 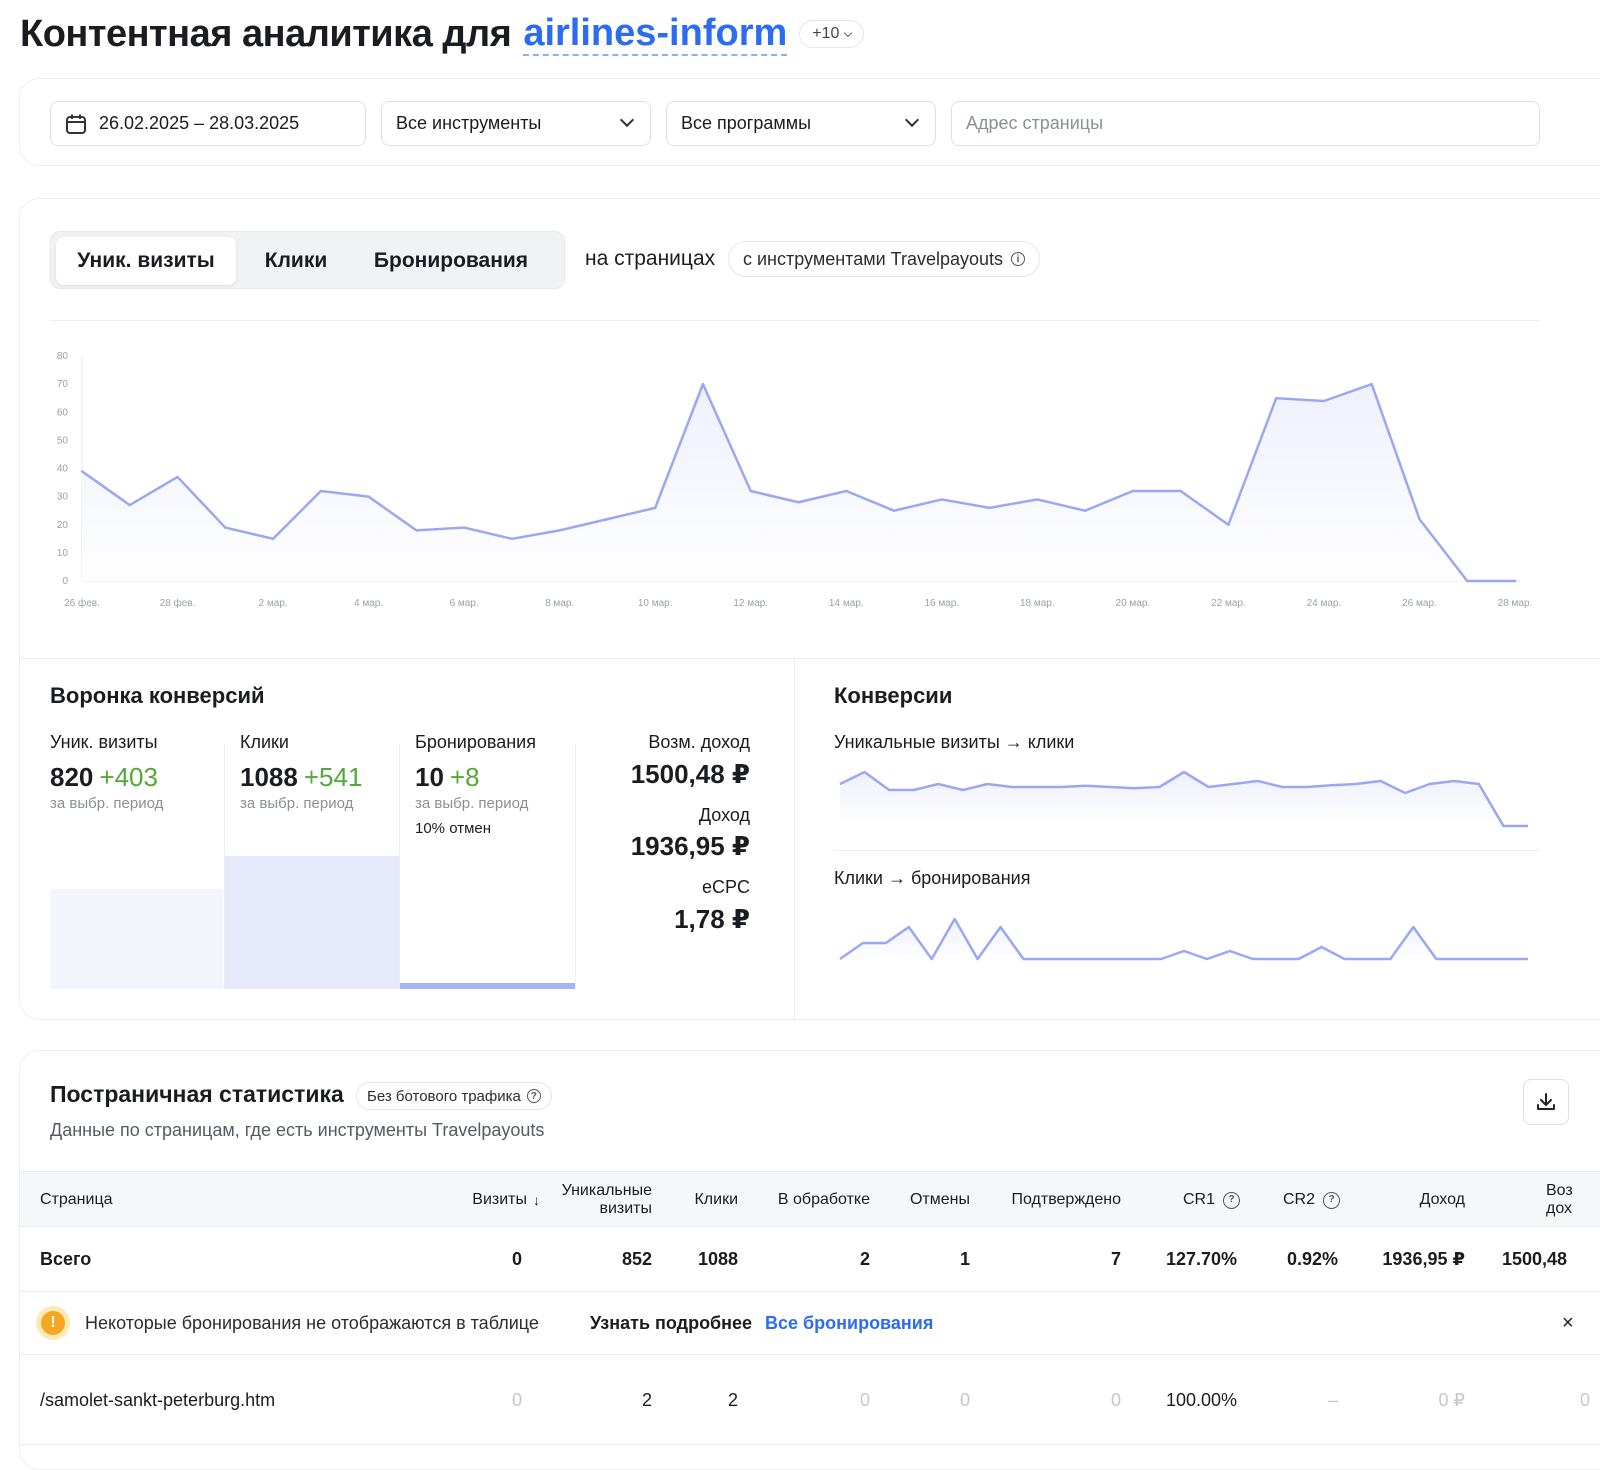 I want to click on funnel-clicks-number: 1088, so click(x=269, y=777).